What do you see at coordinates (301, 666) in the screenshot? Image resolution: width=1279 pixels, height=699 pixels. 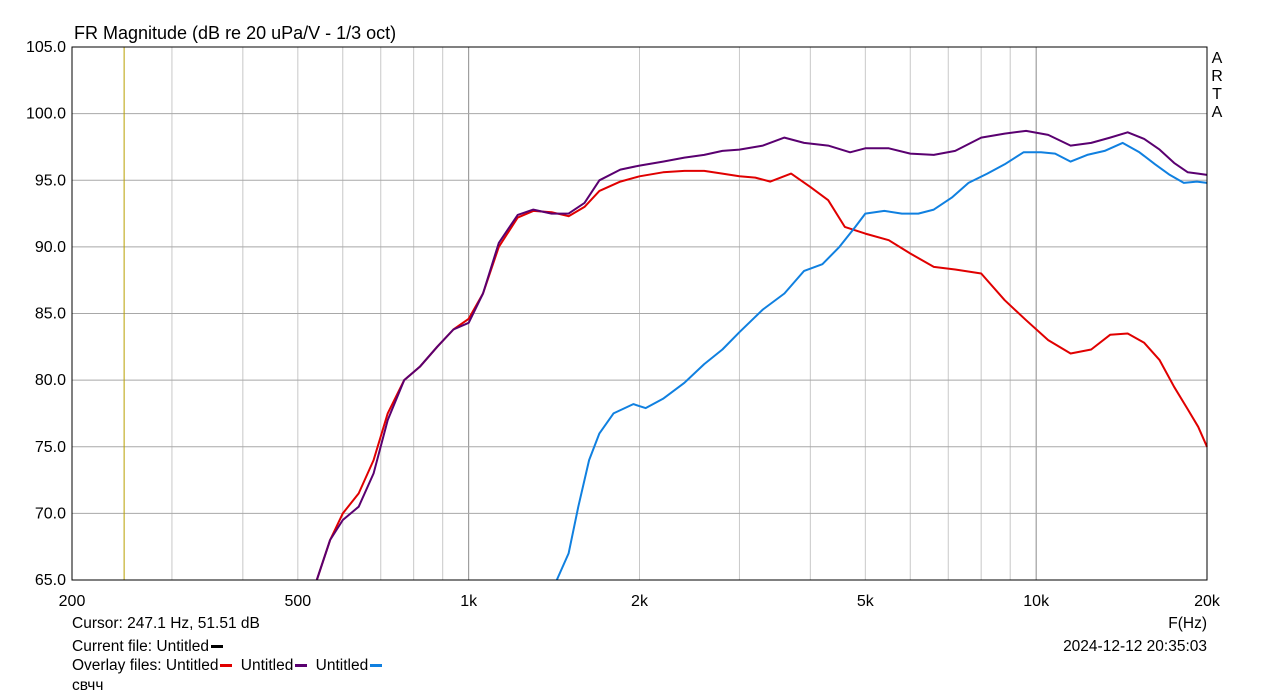 I see `overlay-file-2-swatch` at bounding box center [301, 666].